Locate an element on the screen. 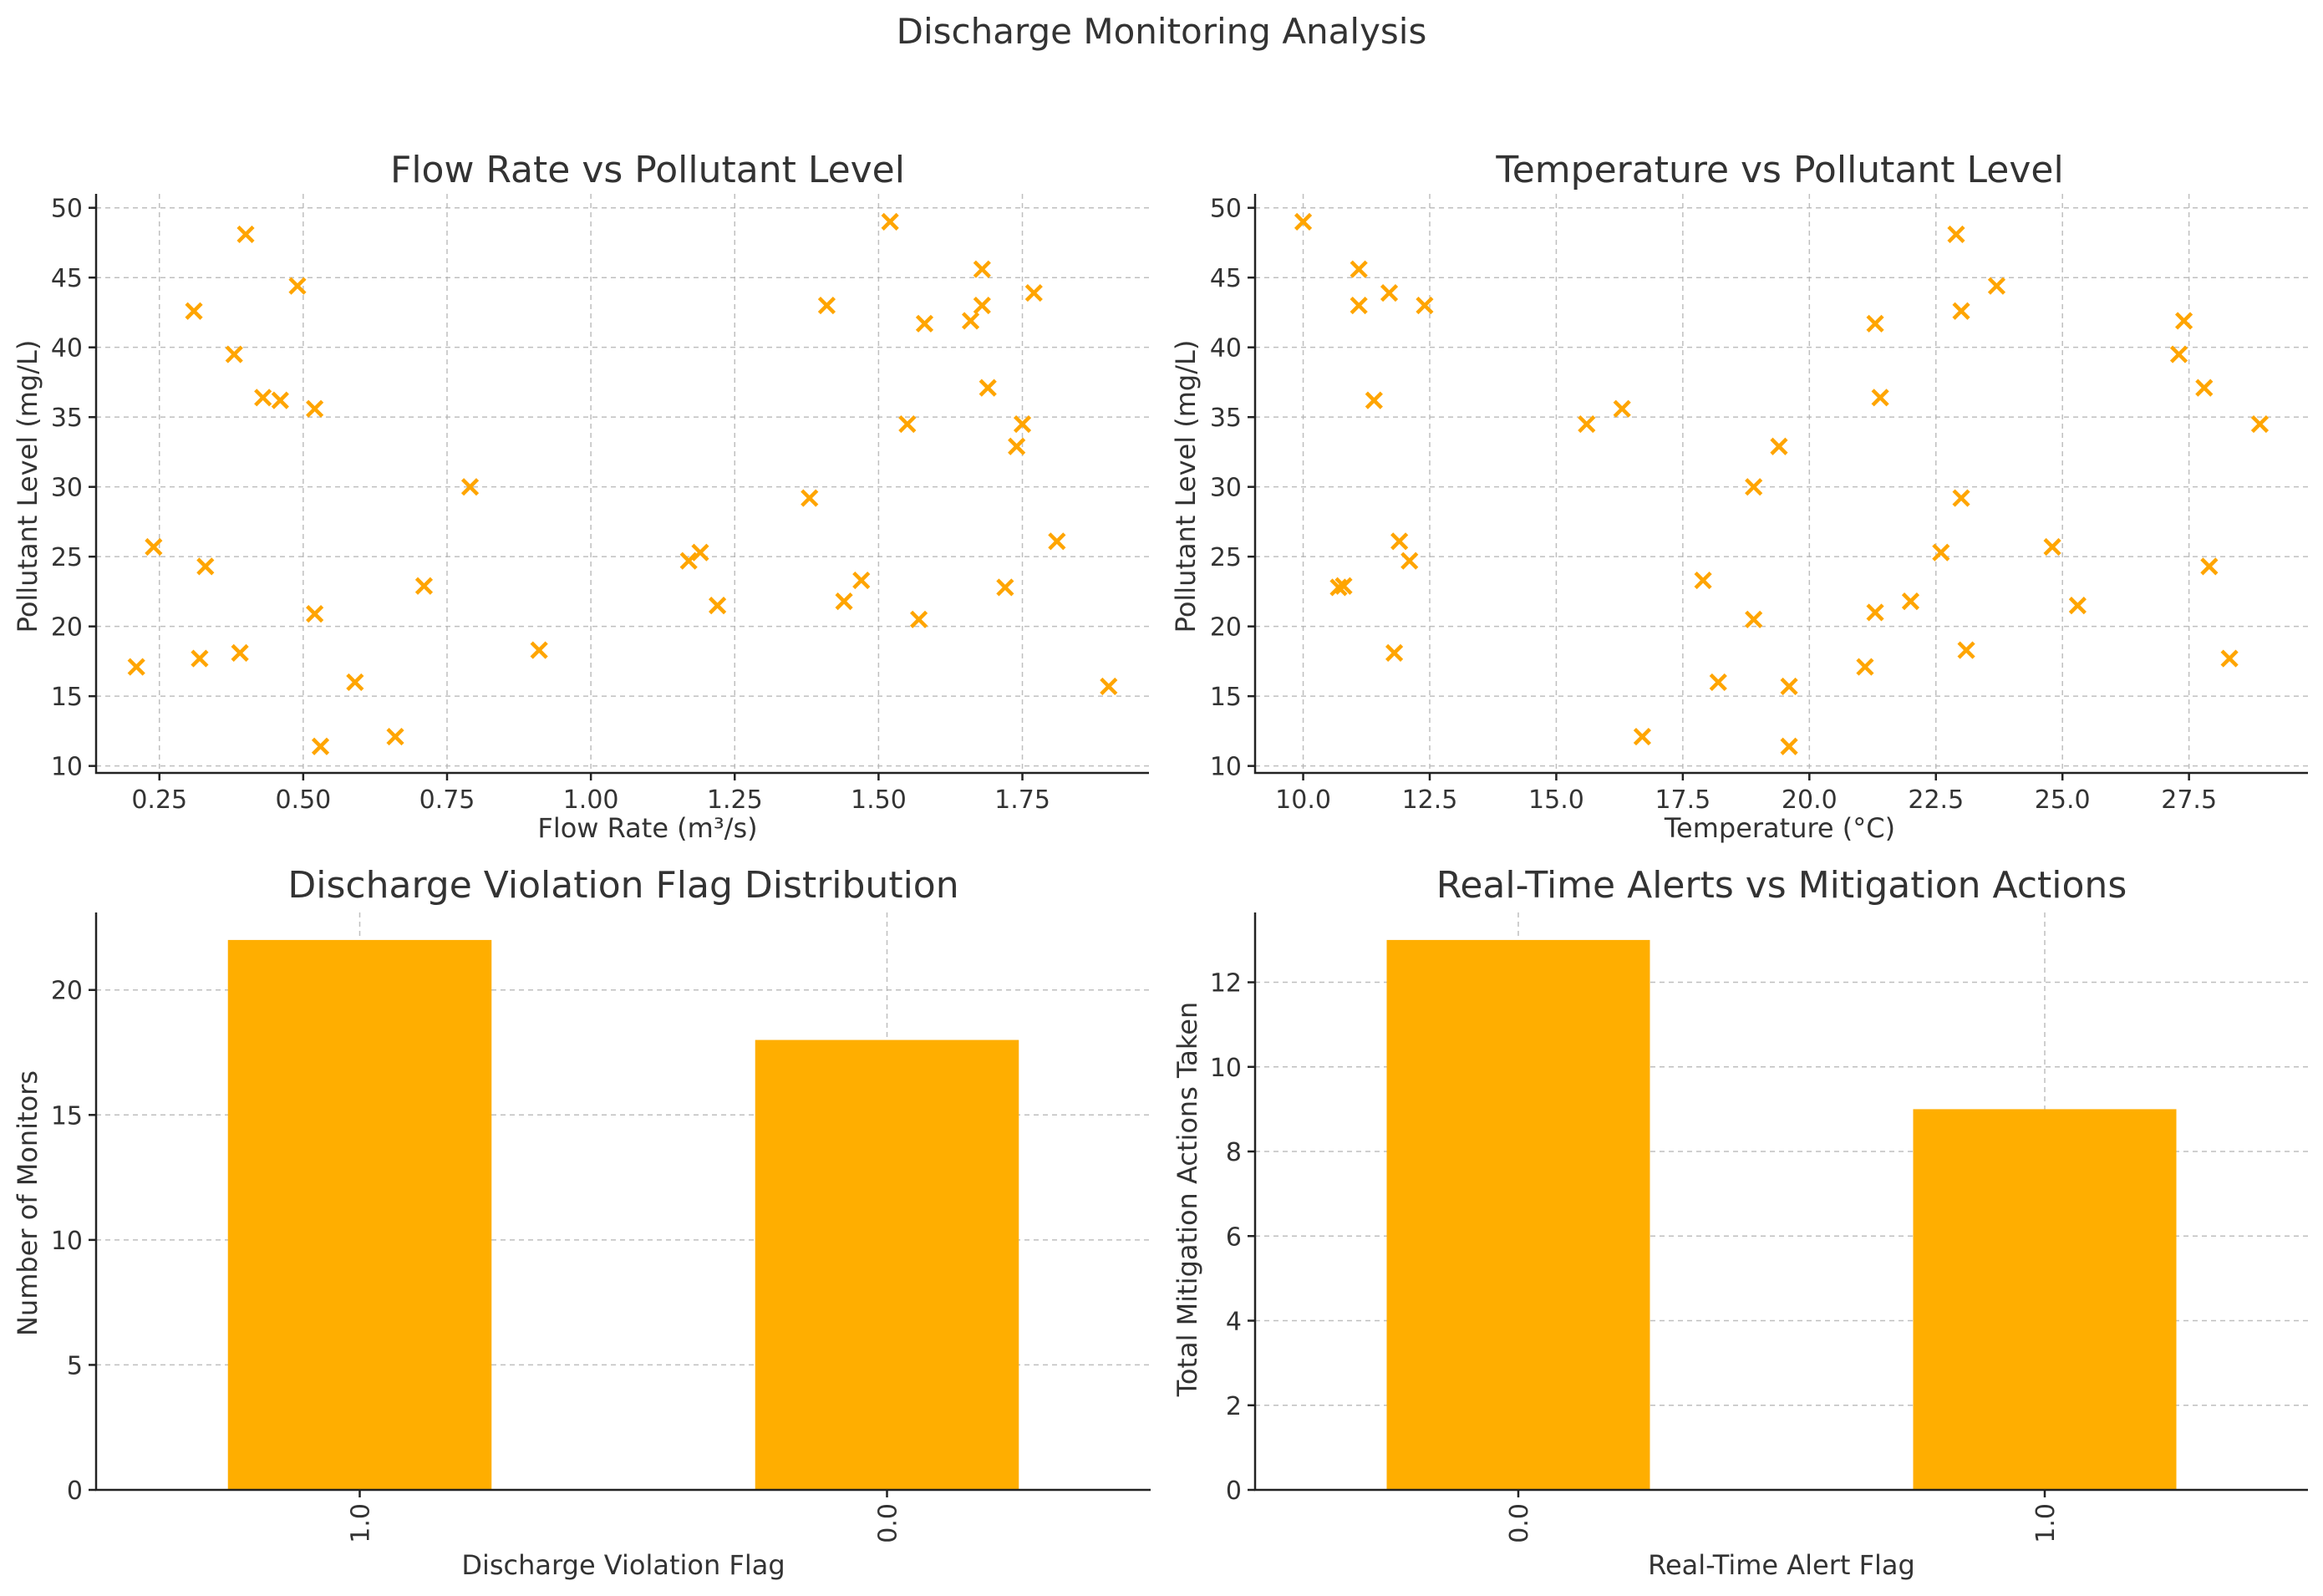 The width and height of the screenshot is (2323, 1596). temp-ytick-label: 40 is located at coordinates (1226, 348).